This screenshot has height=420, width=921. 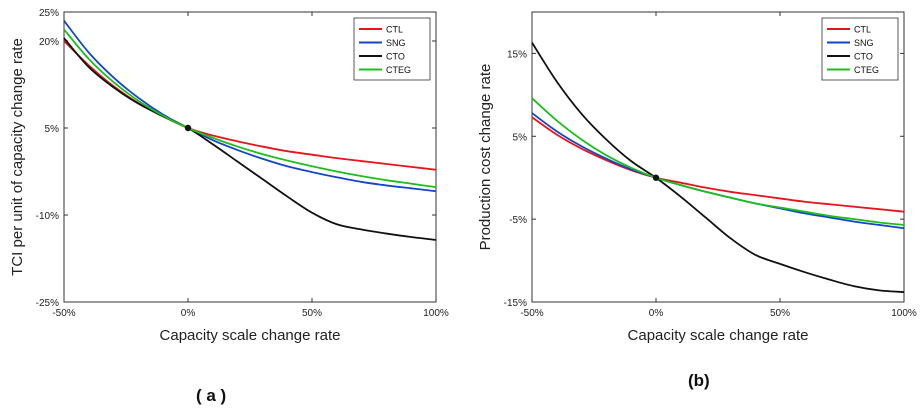 What do you see at coordinates (699, 380) in the screenshot?
I see `panel-label-b: (b)` at bounding box center [699, 380].